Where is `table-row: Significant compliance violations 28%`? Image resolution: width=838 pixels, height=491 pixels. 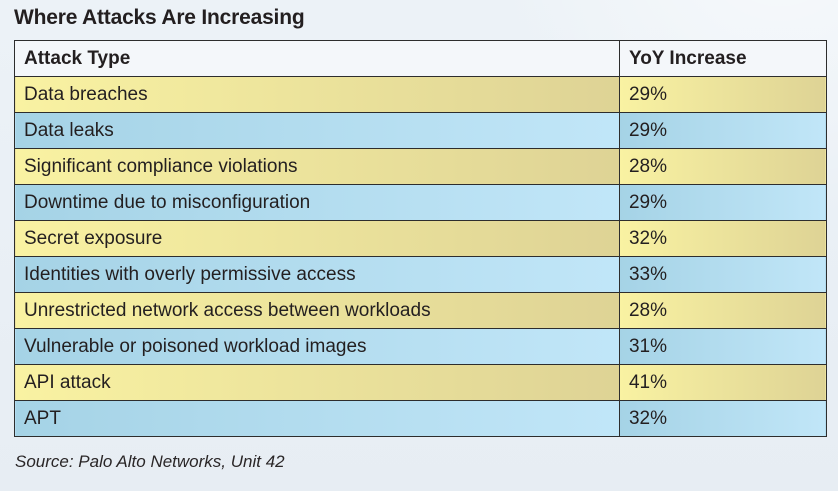 table-row: Significant compliance violations 28% is located at coordinates (421, 167).